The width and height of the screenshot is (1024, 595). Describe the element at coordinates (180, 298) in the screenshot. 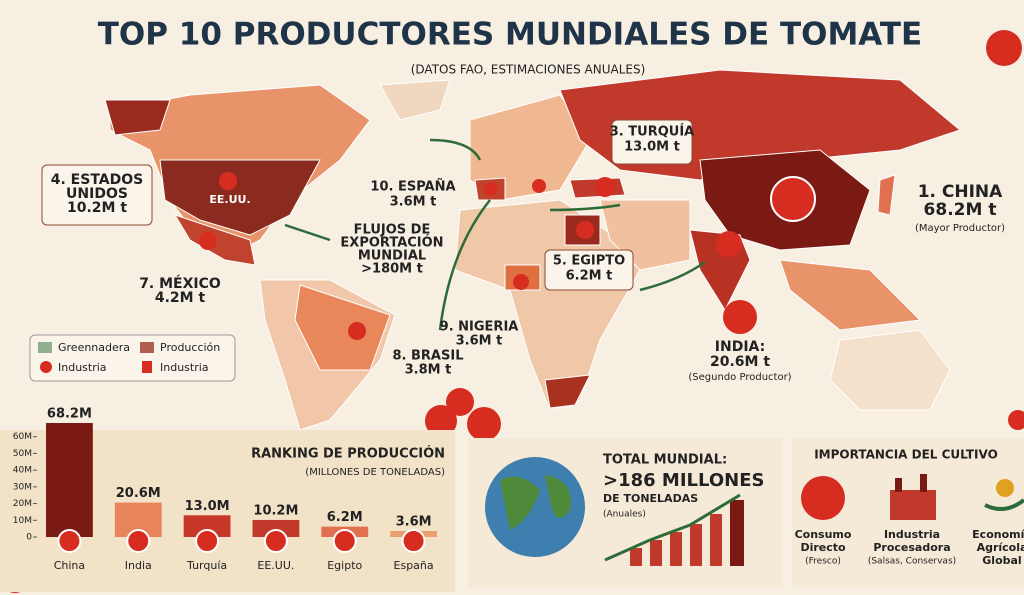

I see `map-label: 4.2M t` at that location.